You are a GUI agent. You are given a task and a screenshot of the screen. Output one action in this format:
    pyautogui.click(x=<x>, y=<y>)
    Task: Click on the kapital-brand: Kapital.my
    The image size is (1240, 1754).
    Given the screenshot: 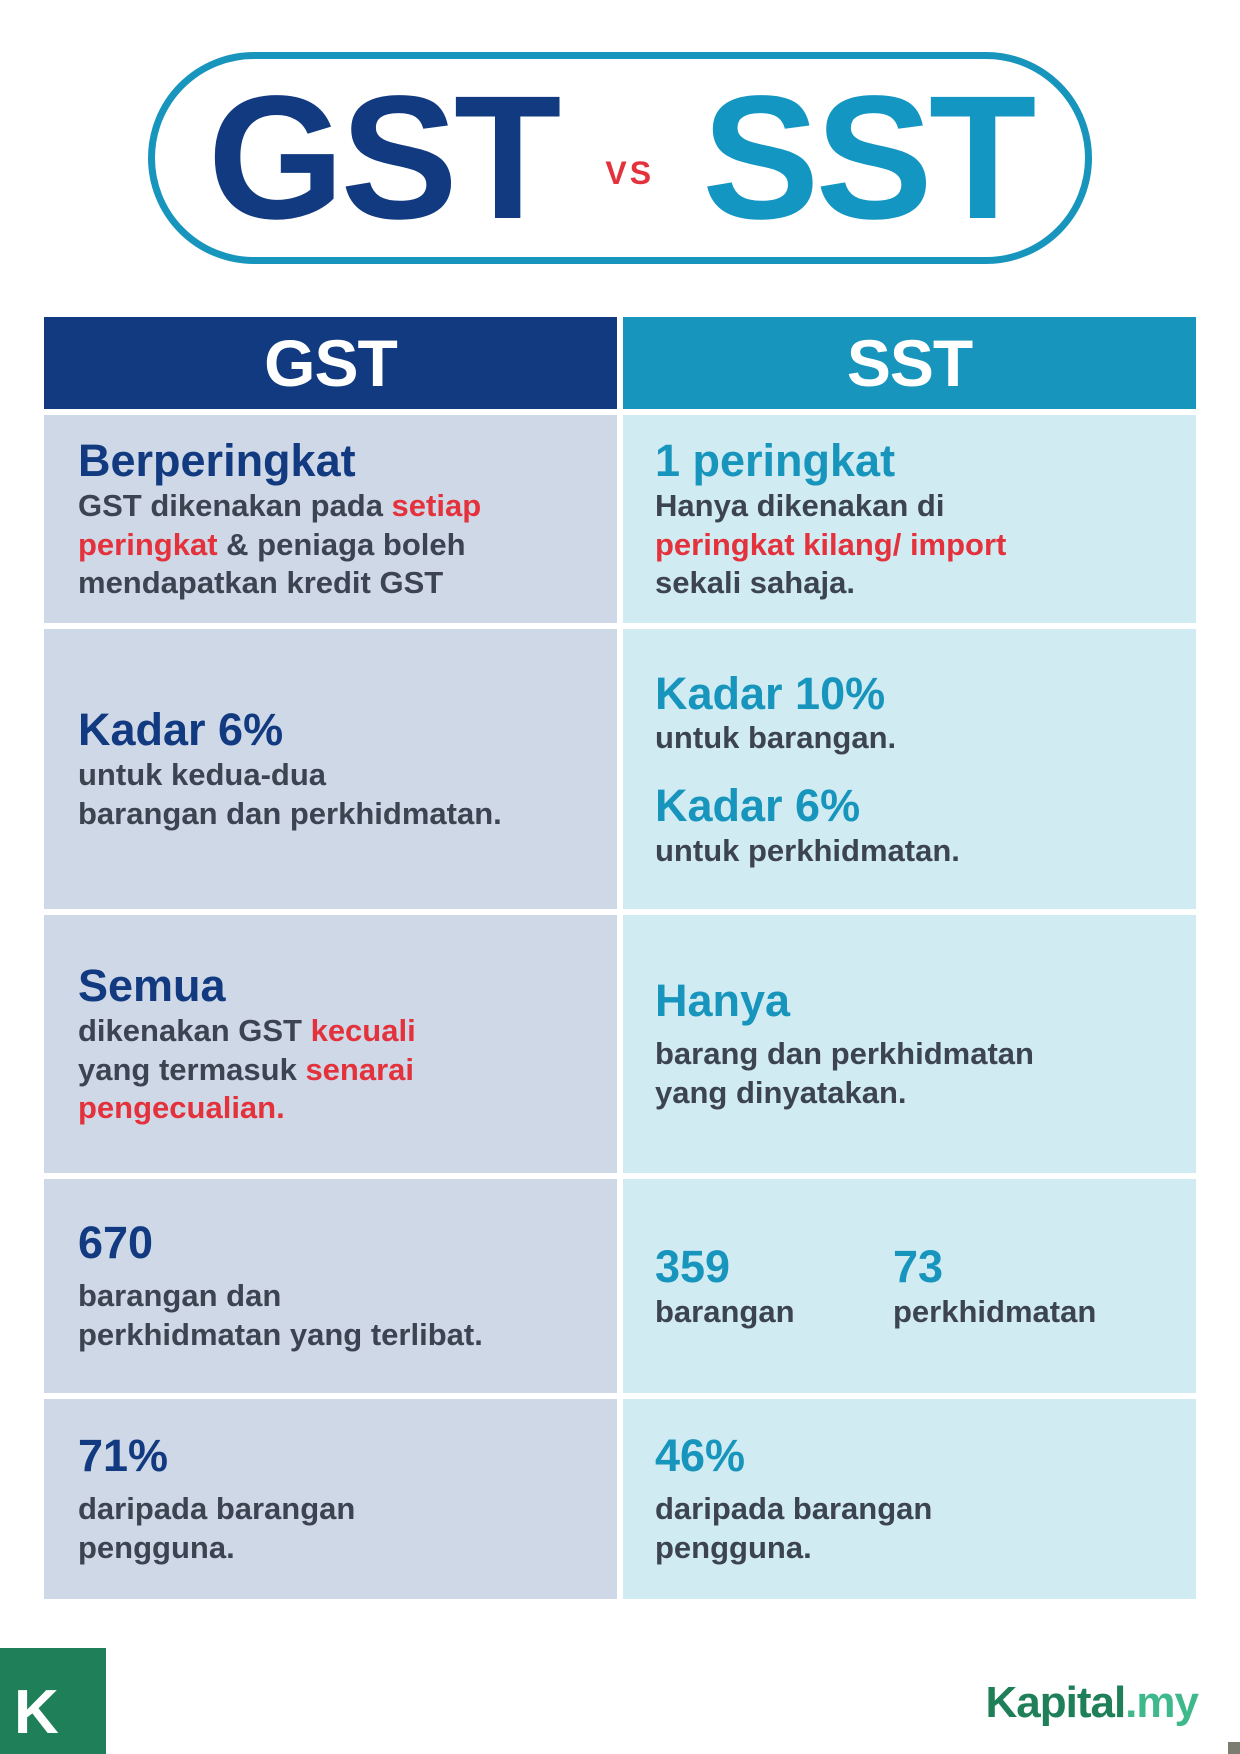 What is the action you would take?
    pyautogui.click(x=1092, y=1703)
    